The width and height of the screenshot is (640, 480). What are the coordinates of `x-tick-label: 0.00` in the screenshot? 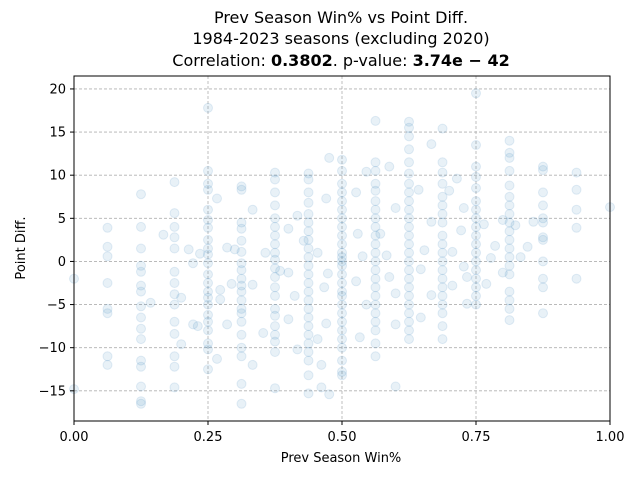 It's located at (74, 437).